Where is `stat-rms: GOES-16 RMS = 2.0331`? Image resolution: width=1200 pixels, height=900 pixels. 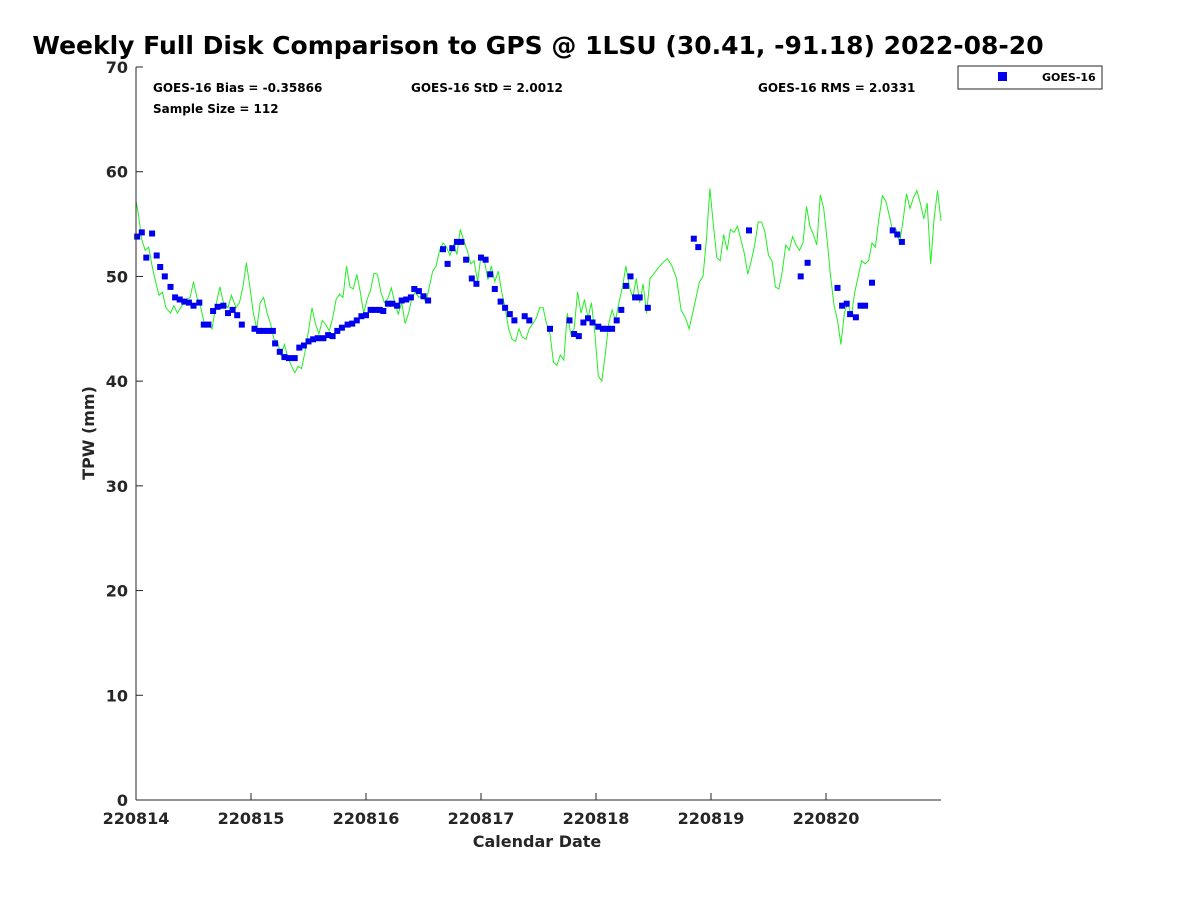 stat-rms: GOES-16 RMS = 2.0331 is located at coordinates (836, 88).